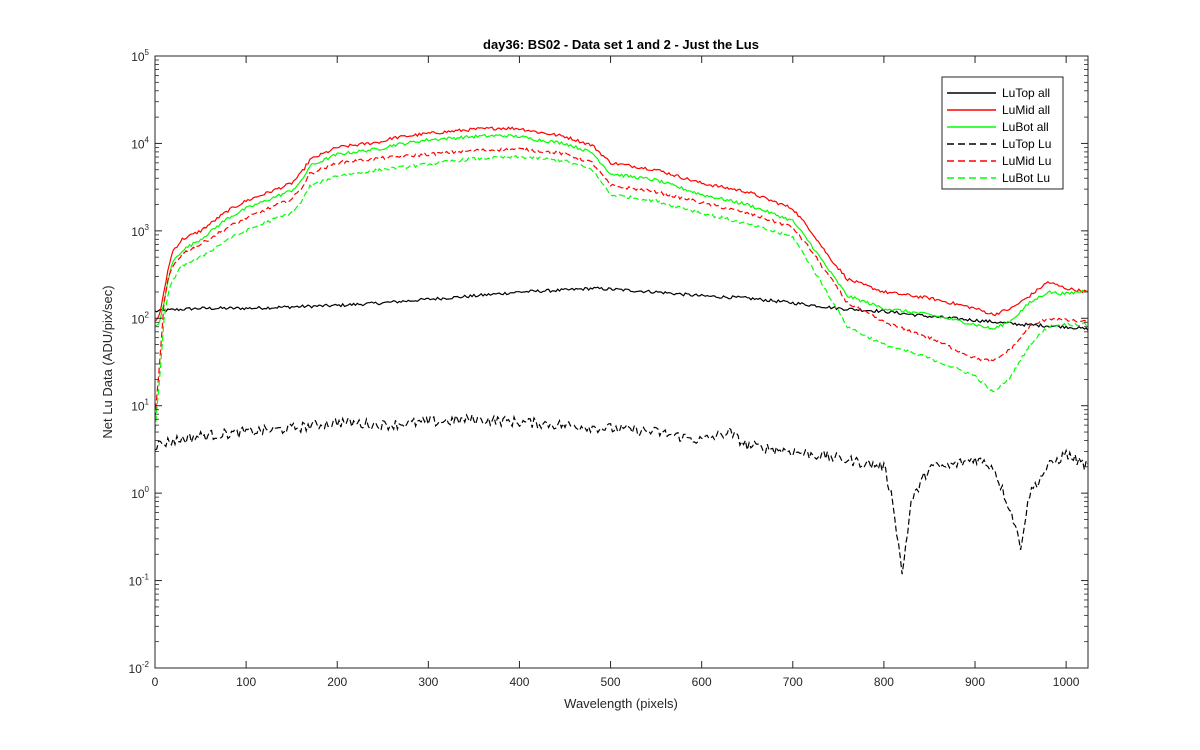 Image resolution: width=1200 pixels, height=750 pixels. I want to click on y-tick-label: 10⁻², so click(139, 668).